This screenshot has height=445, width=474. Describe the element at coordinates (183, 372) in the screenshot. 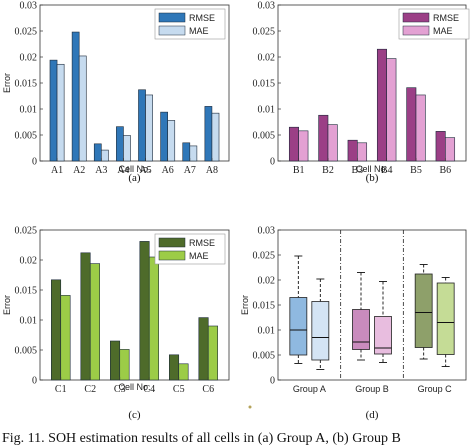

I see `bar-mae-c5` at that location.